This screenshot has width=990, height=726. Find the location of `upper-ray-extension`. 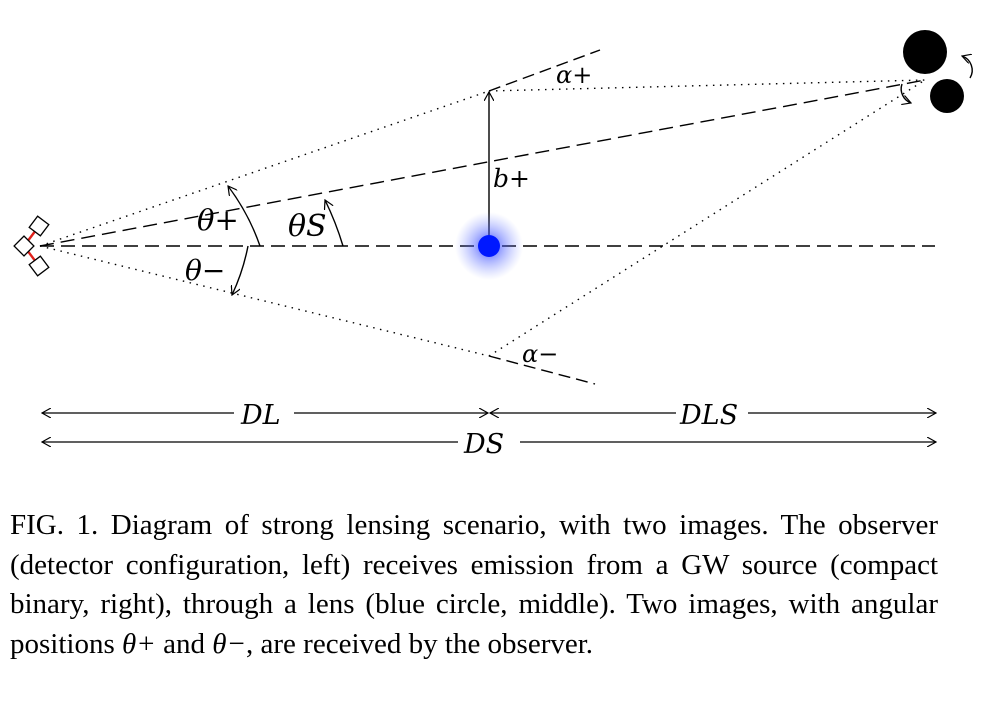

upper-ray-extension is located at coordinates (544, 70).